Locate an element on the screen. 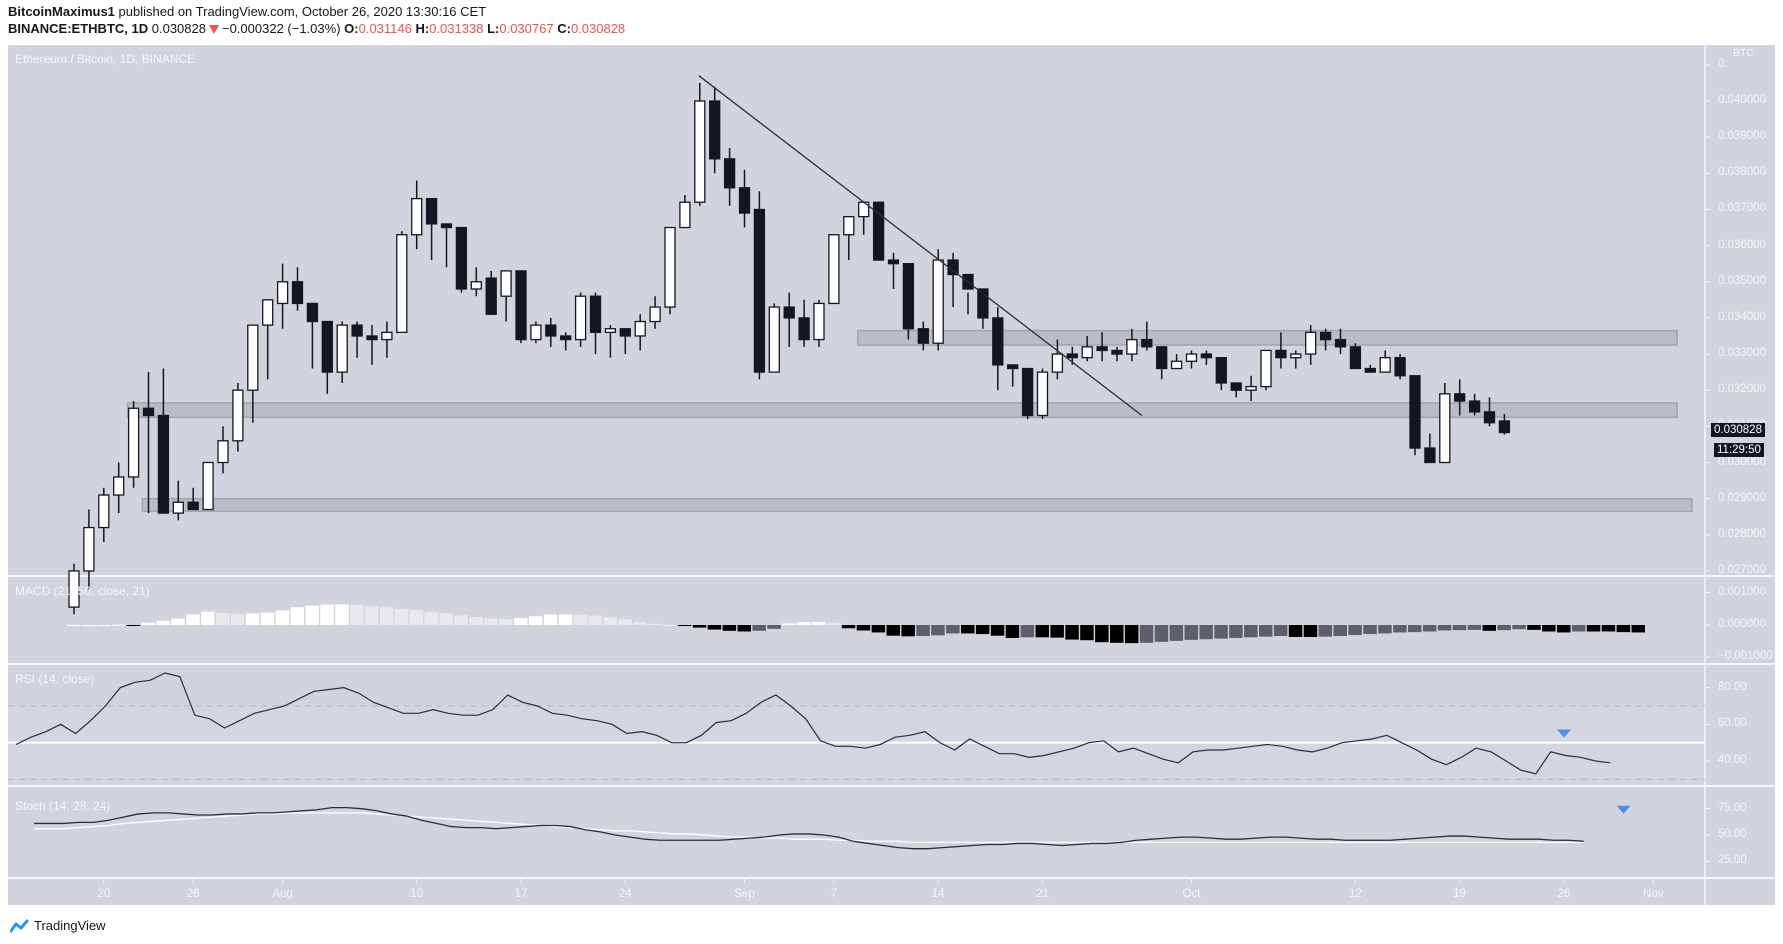  stoch-k-line is located at coordinates (809, 828).